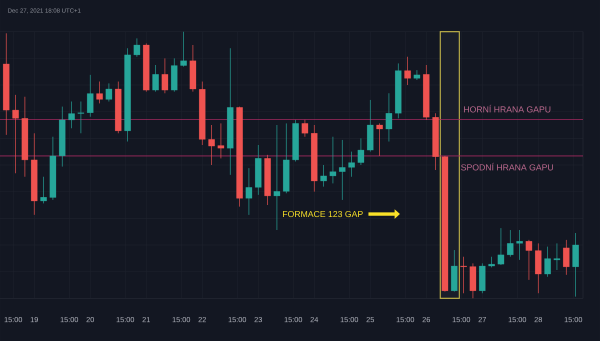 Image resolution: width=600 pixels, height=341 pixels. I want to click on annotation: FORMACE 123 GAP, so click(322, 214).